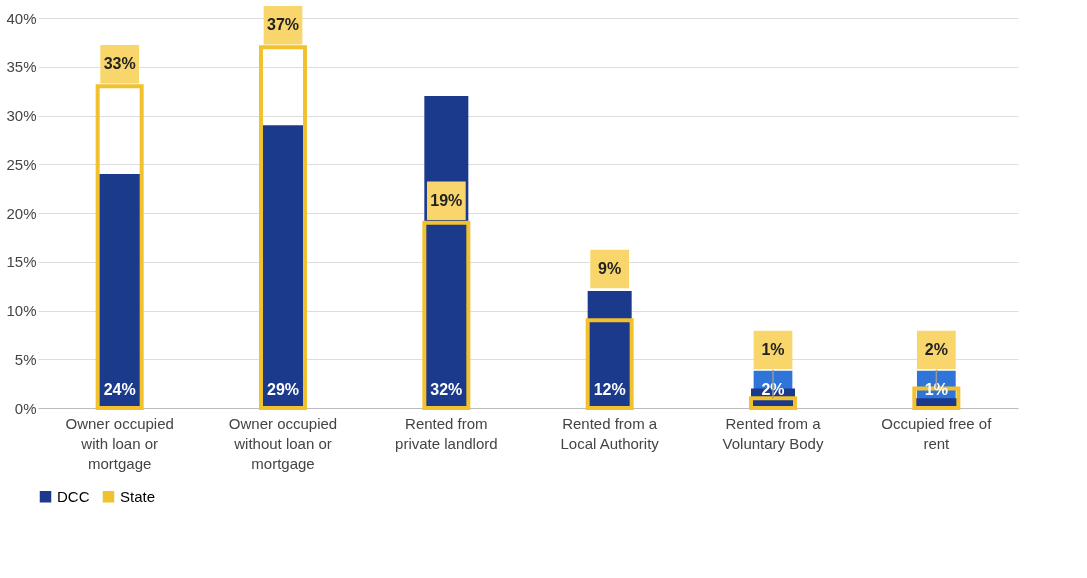 This screenshot has height=578, width=1087. What do you see at coordinates (21, 310) in the screenshot?
I see `y-tick-label: 10%` at bounding box center [21, 310].